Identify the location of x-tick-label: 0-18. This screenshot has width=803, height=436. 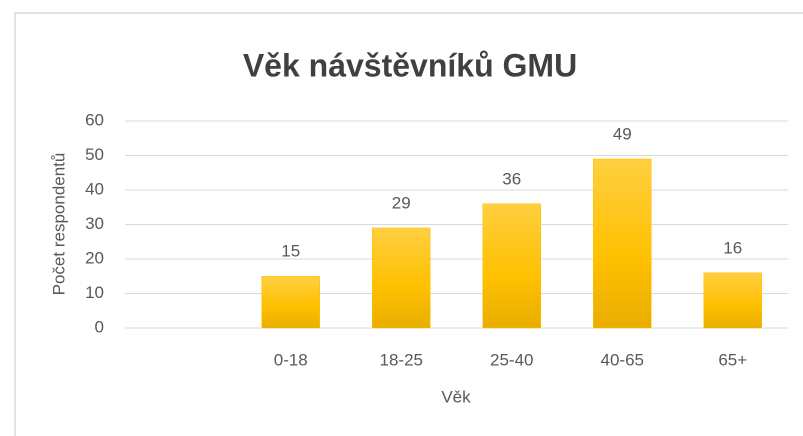
(291, 359).